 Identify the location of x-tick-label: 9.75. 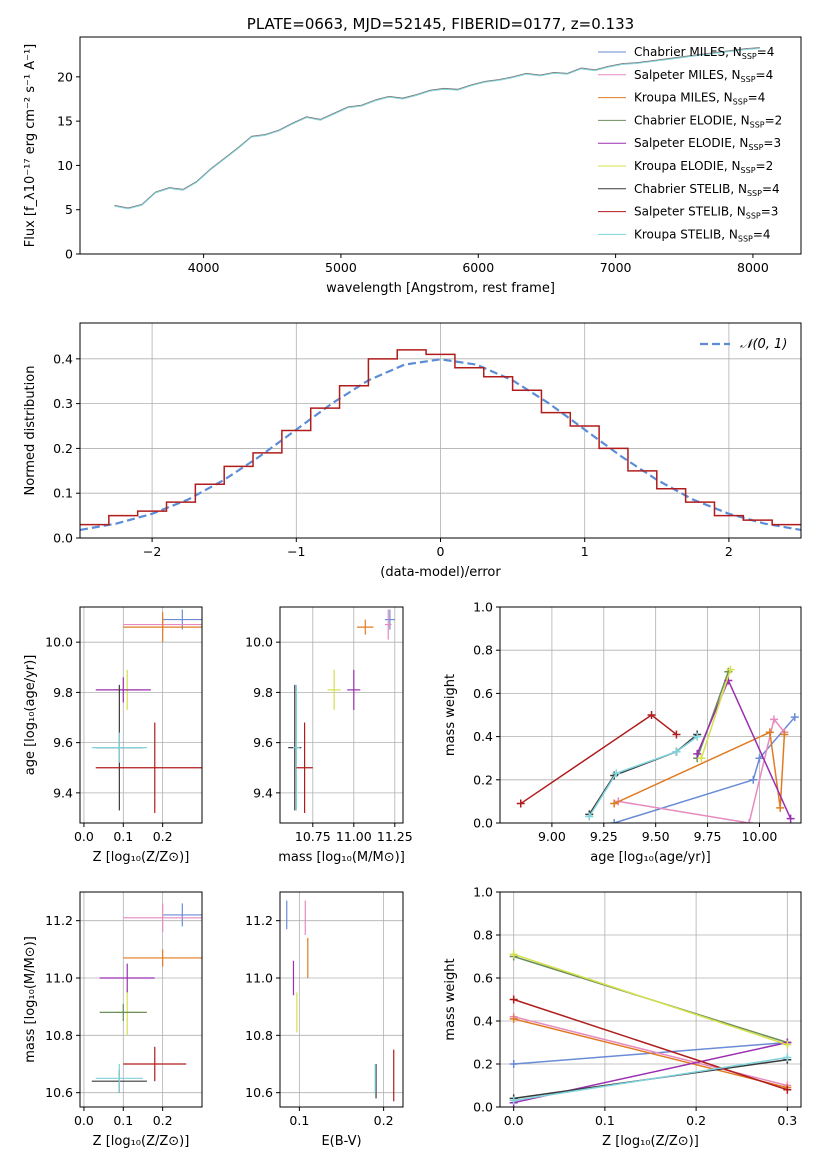
(708, 836).